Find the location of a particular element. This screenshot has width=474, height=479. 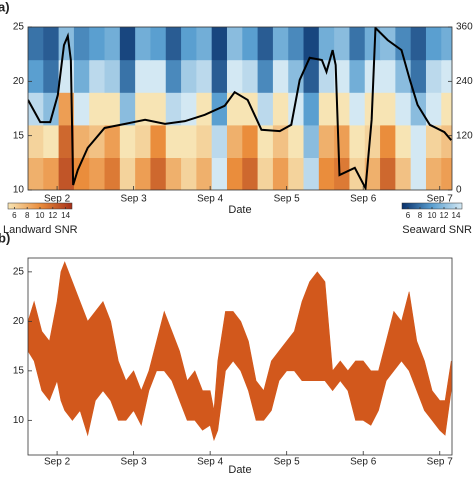

panel-label: b) is located at coordinates (5, 237).